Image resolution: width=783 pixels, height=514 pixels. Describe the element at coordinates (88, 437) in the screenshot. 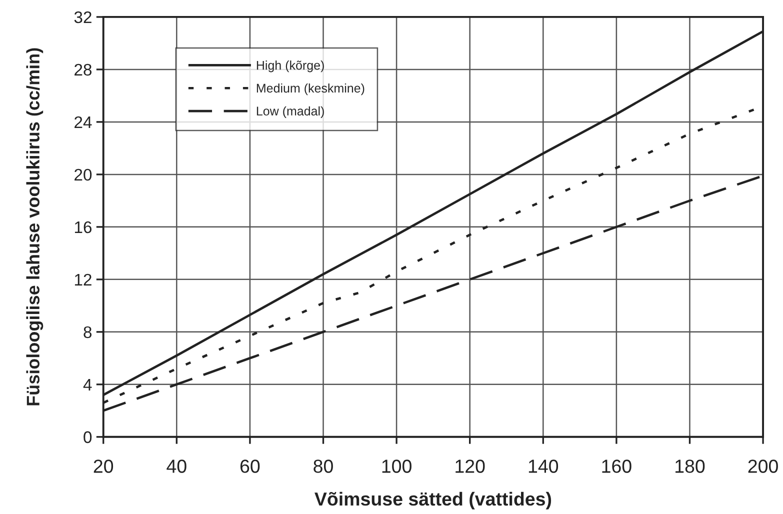

I see `y-tick-label: 0` at that location.